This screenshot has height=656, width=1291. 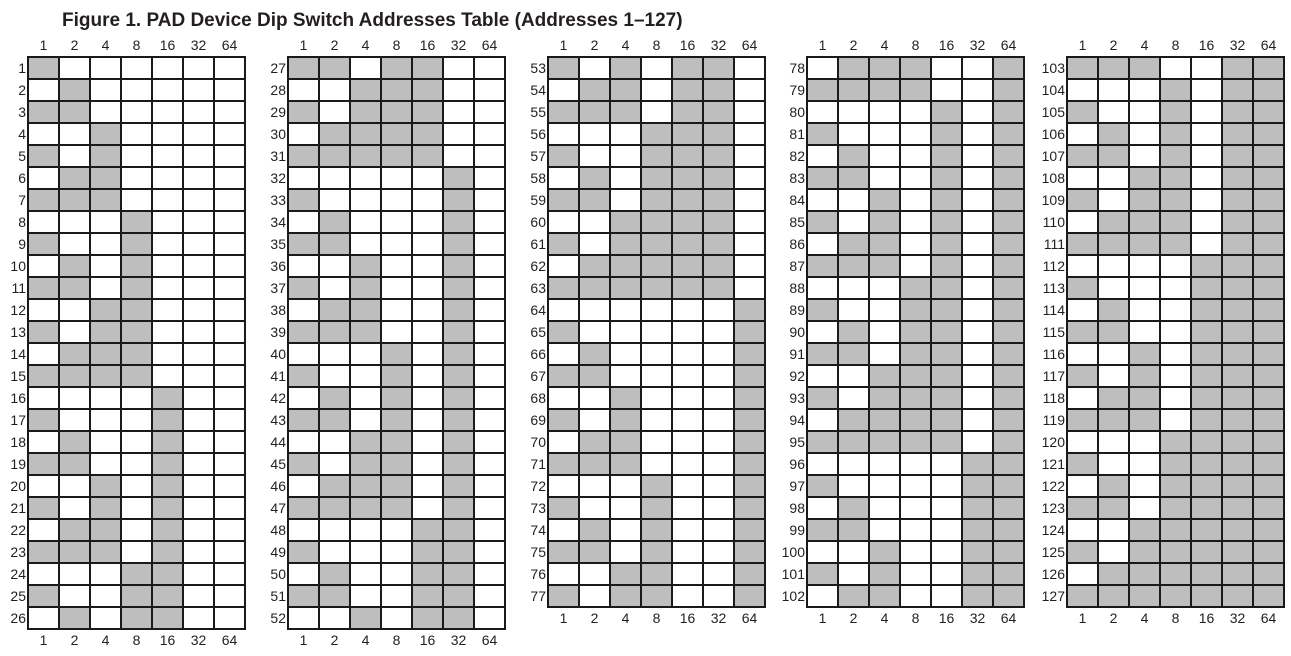 What do you see at coordinates (136, 45) in the screenshot?
I see `switch-header-8: 8` at bounding box center [136, 45].